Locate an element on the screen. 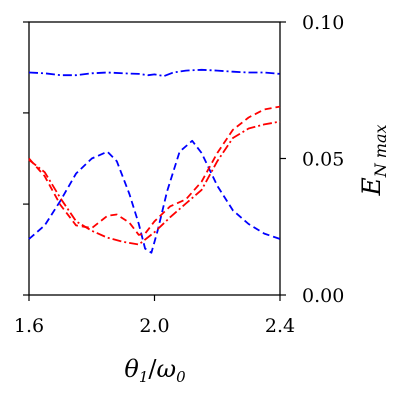 This screenshot has height=400, width=400. y-axis-label: EN max is located at coordinates (373, 160).